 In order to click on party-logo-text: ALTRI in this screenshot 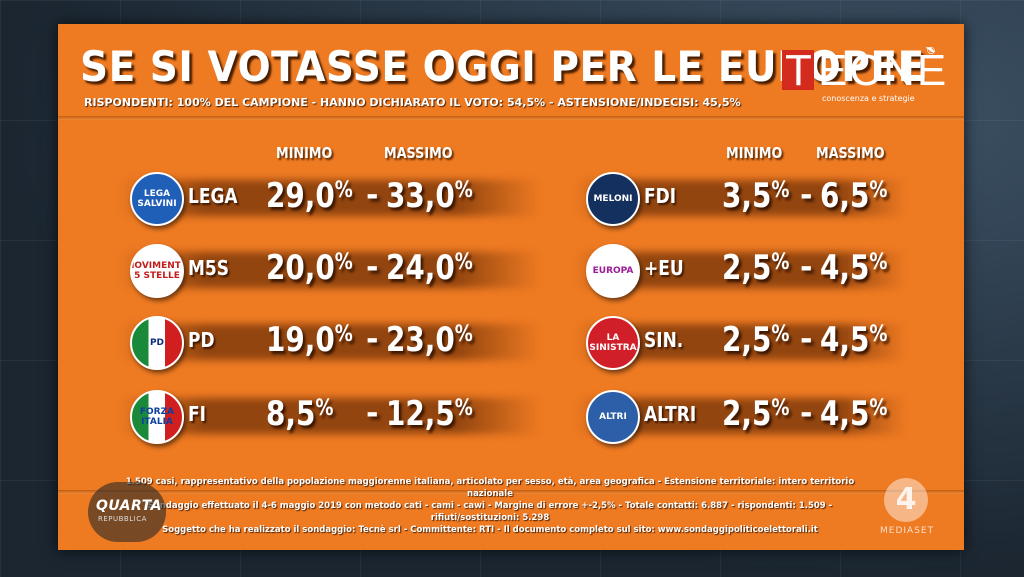, I will do `click(613, 417)`.